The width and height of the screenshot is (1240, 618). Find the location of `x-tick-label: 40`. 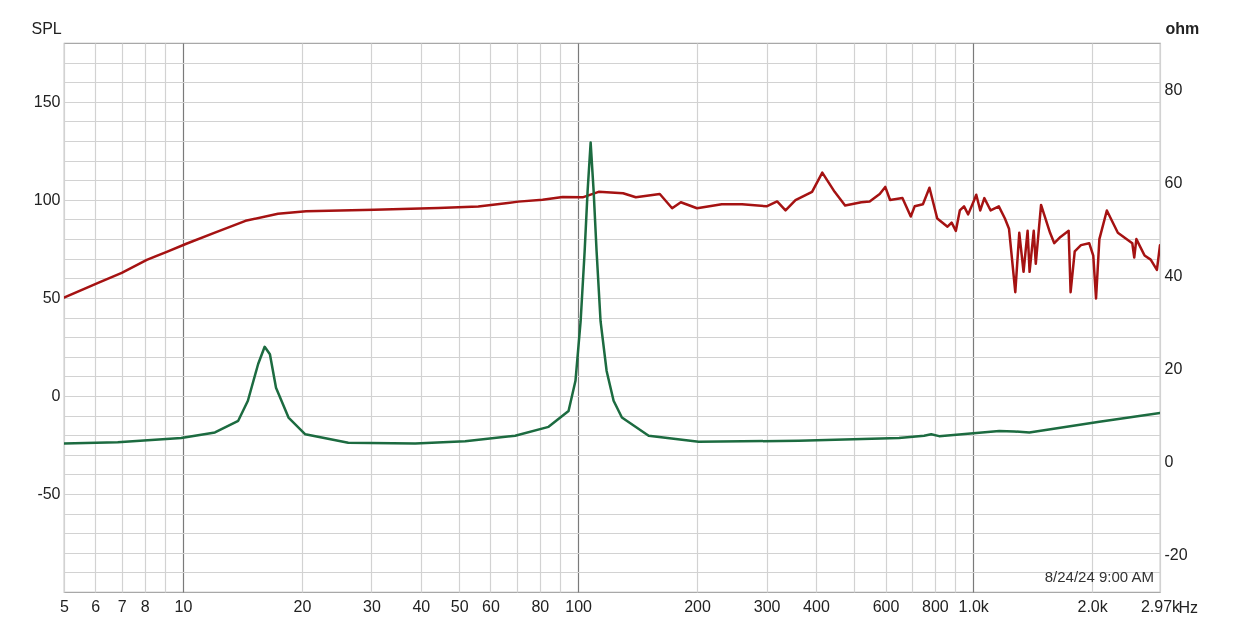

x-tick-label: 40 is located at coordinates (421, 606).